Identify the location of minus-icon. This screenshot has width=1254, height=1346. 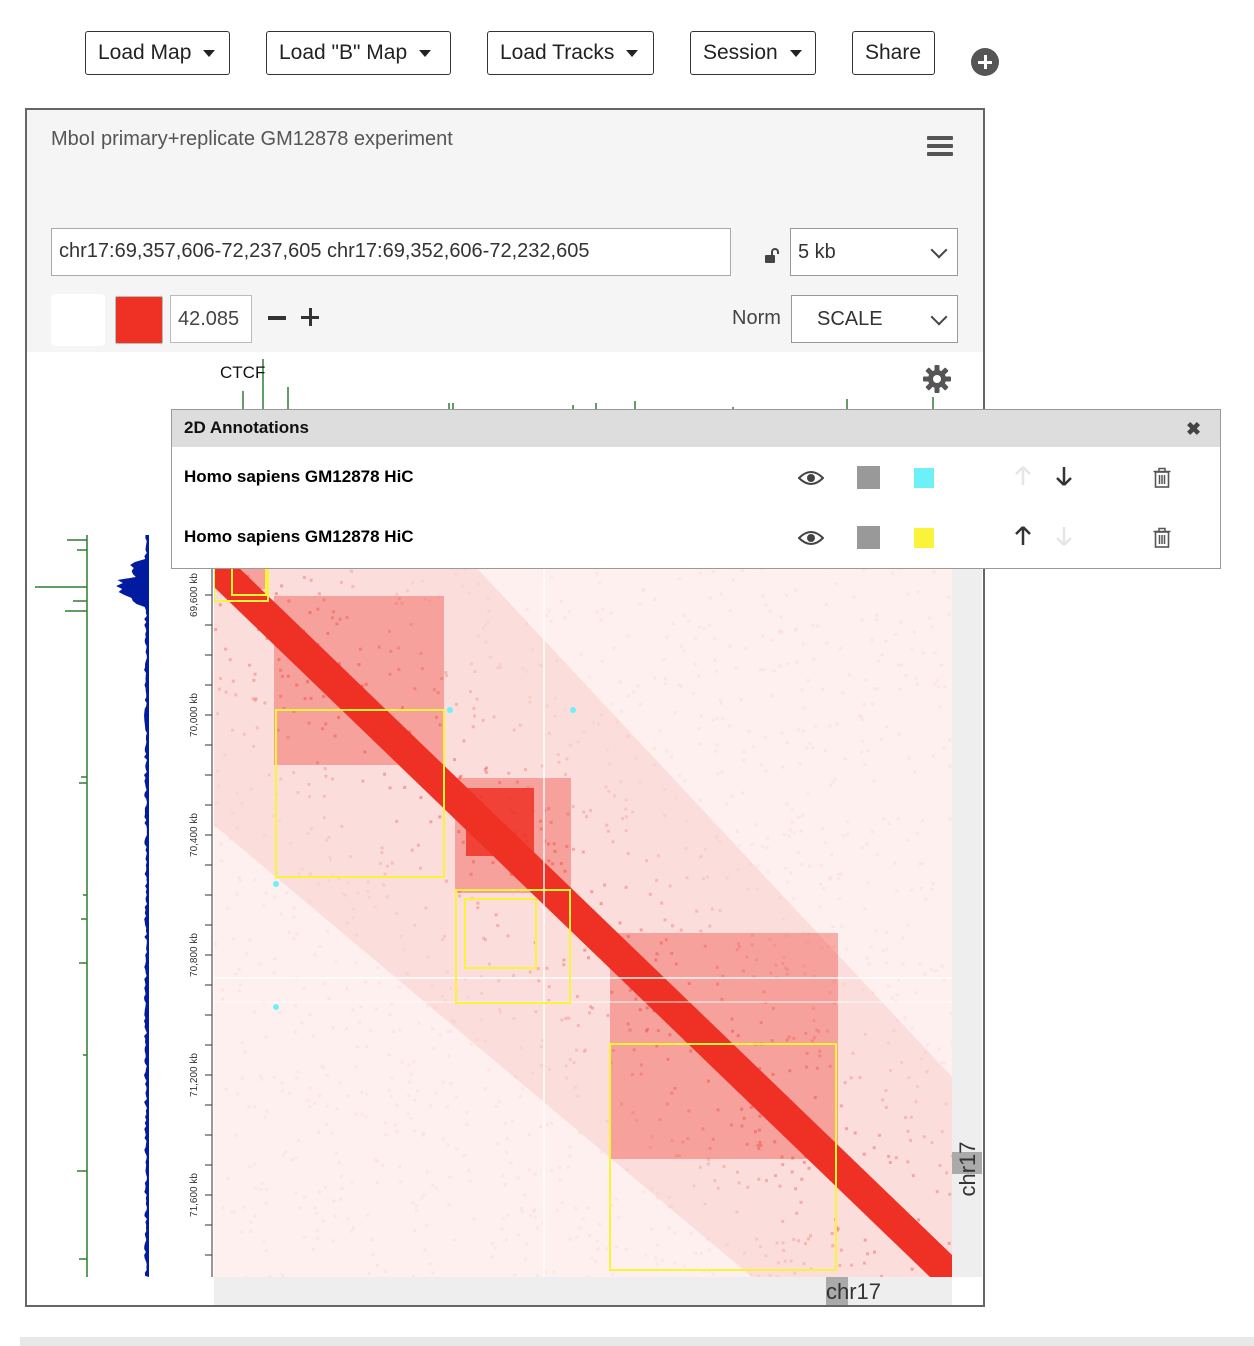
(277, 318).